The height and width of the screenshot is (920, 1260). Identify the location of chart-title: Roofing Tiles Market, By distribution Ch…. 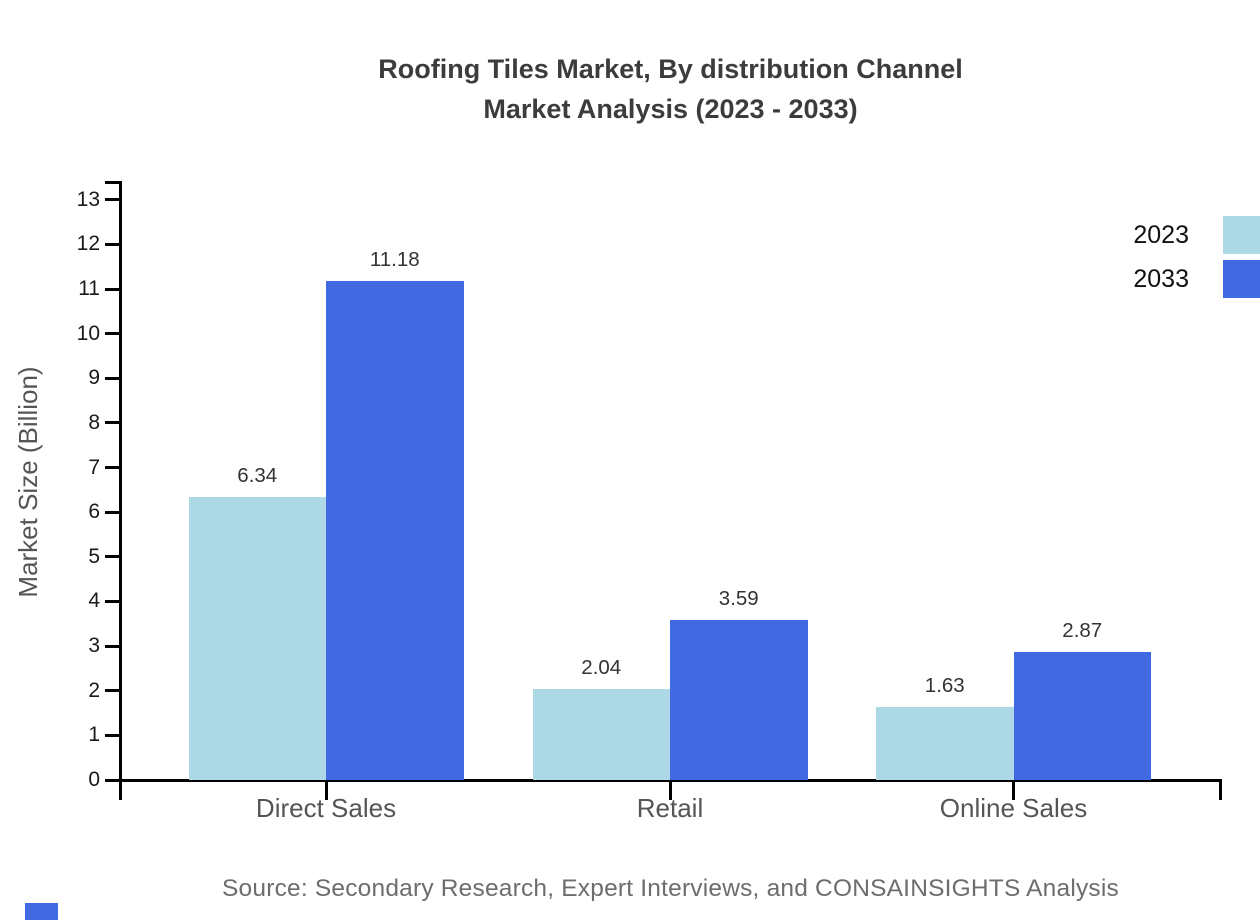
(670, 89).